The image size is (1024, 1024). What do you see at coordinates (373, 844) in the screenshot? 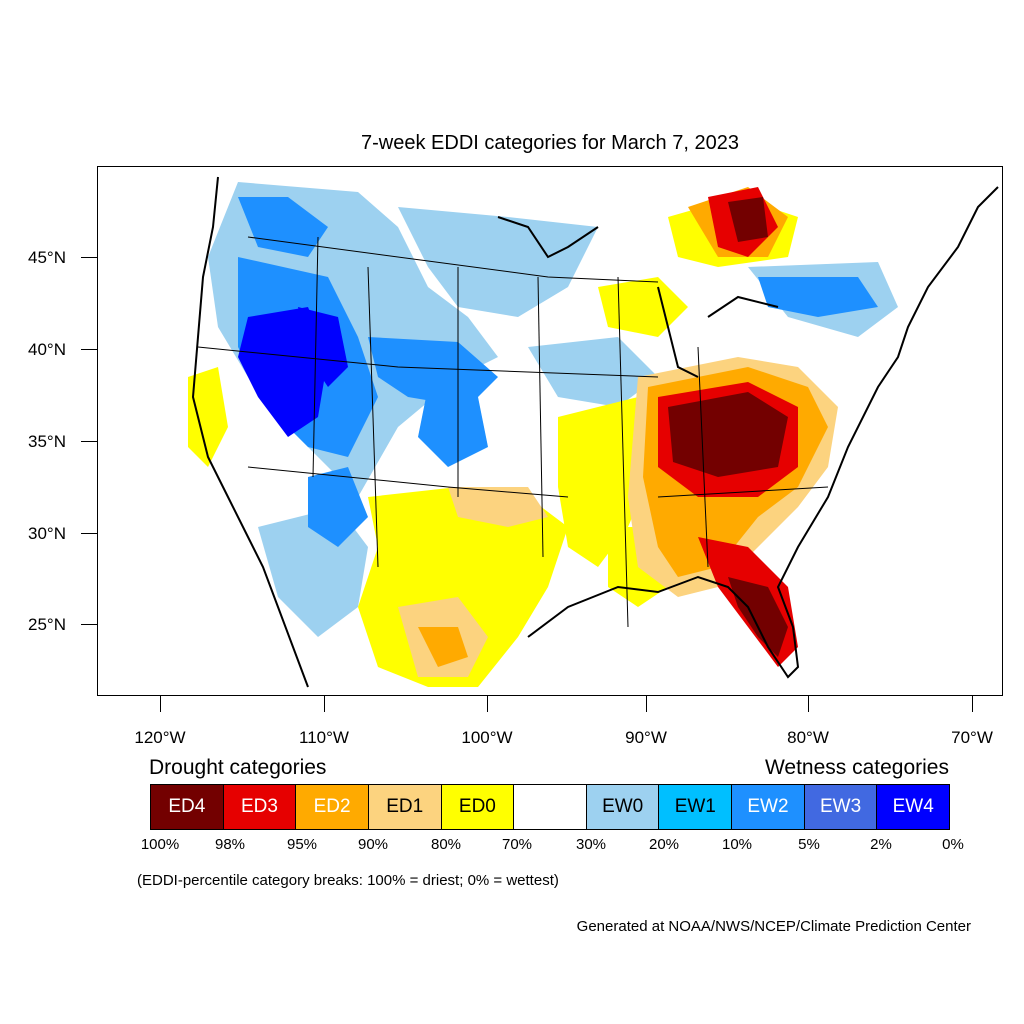
I see `break-label: 90%` at bounding box center [373, 844].